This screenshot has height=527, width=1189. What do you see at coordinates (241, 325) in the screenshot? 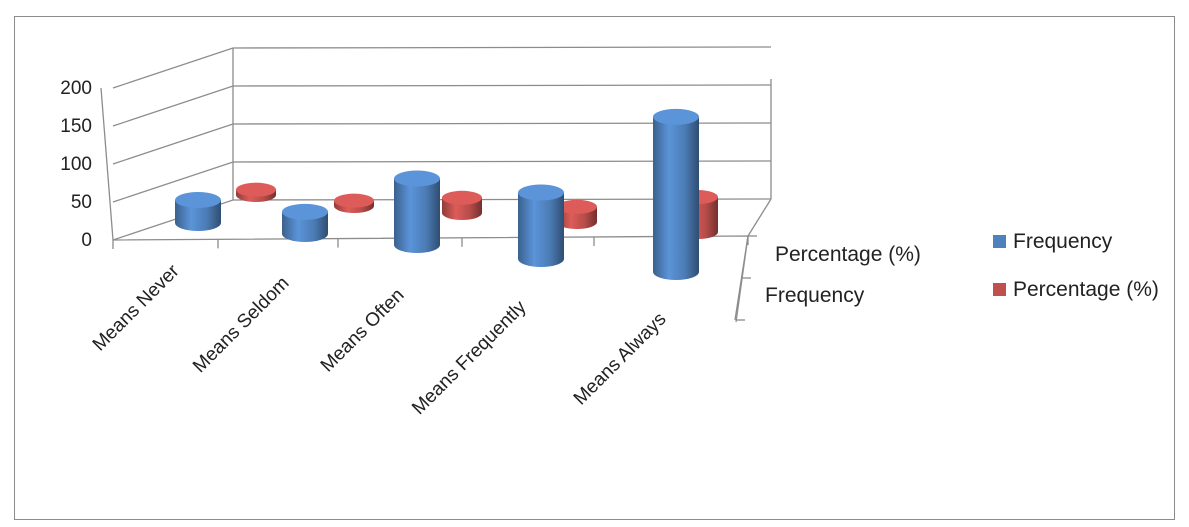
I see `x-tick-label: Means Seldom` at bounding box center [241, 325].